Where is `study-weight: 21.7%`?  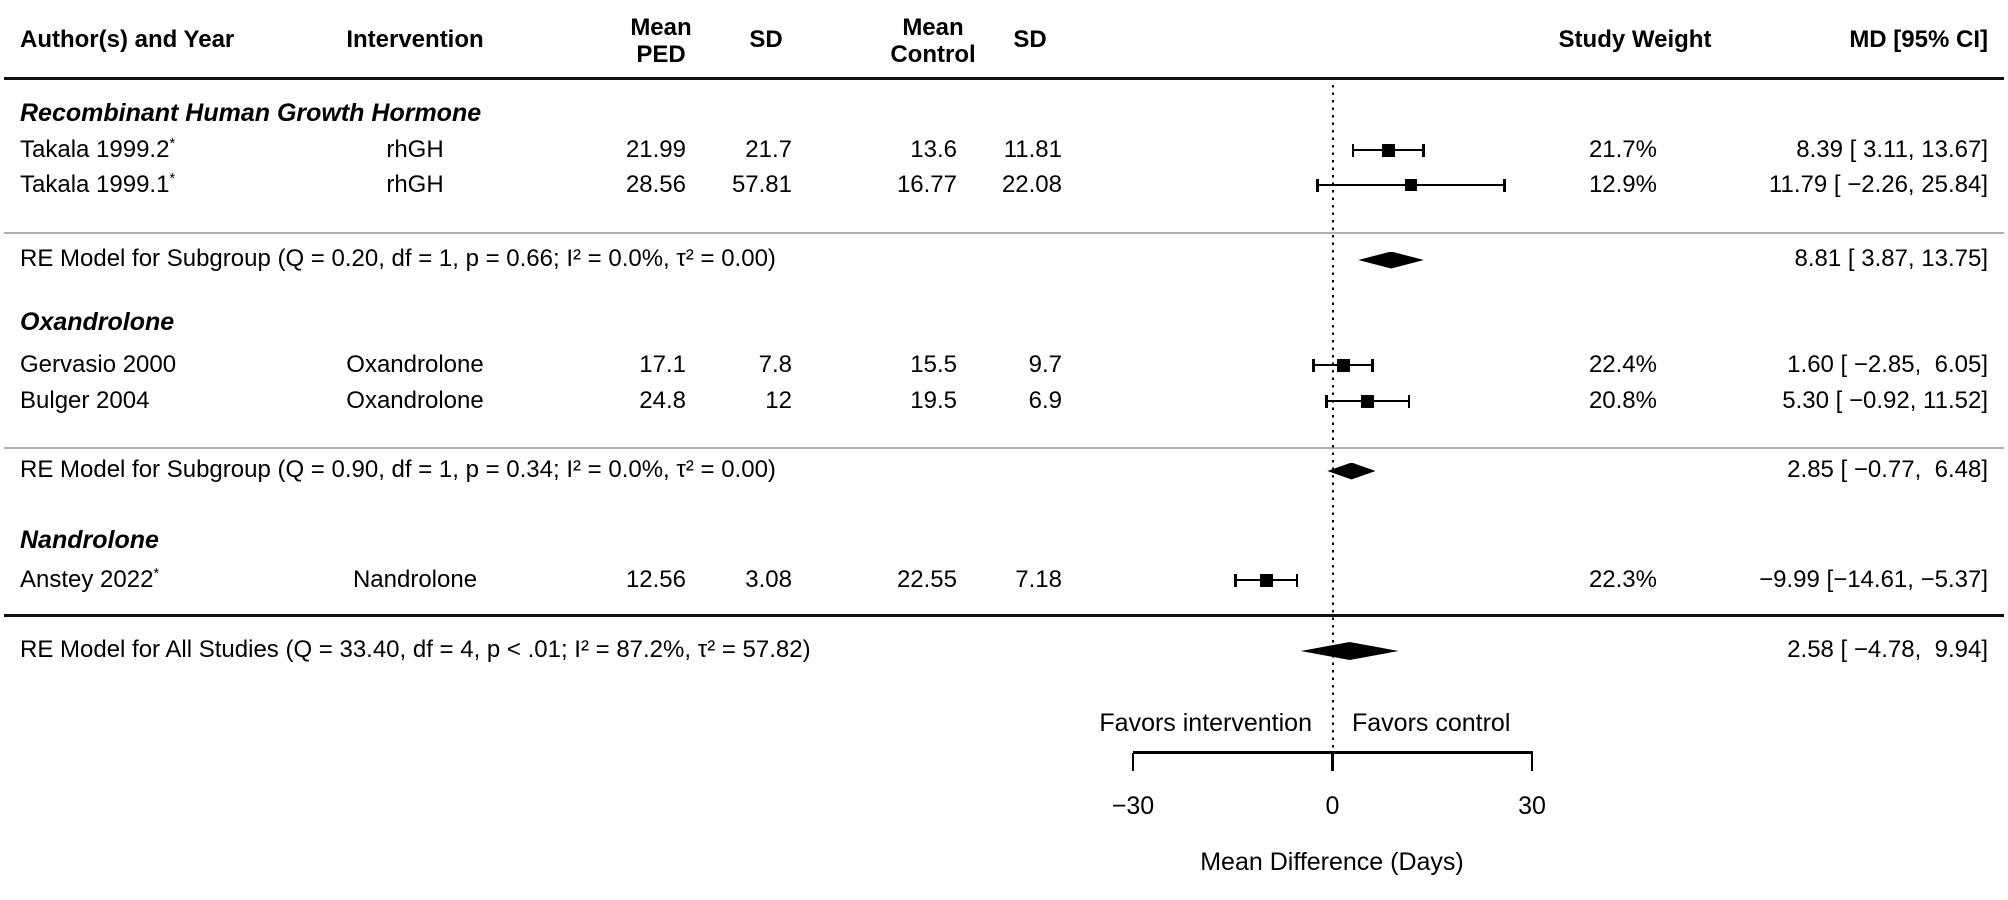 study-weight: 21.7% is located at coordinates (1622, 149).